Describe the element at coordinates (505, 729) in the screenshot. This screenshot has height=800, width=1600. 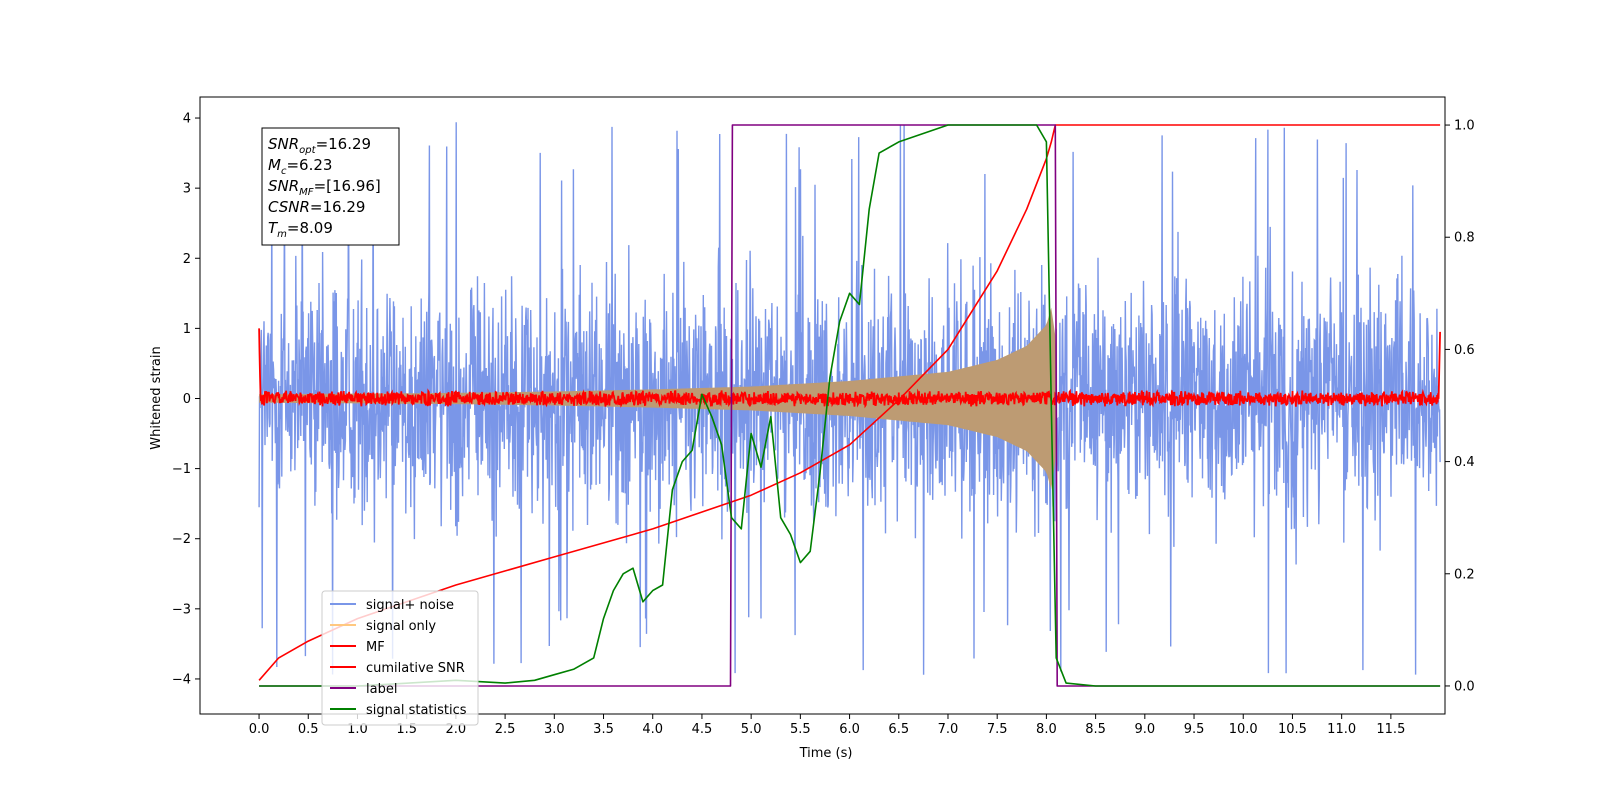
I see `x-tick-label: 2.5` at that location.